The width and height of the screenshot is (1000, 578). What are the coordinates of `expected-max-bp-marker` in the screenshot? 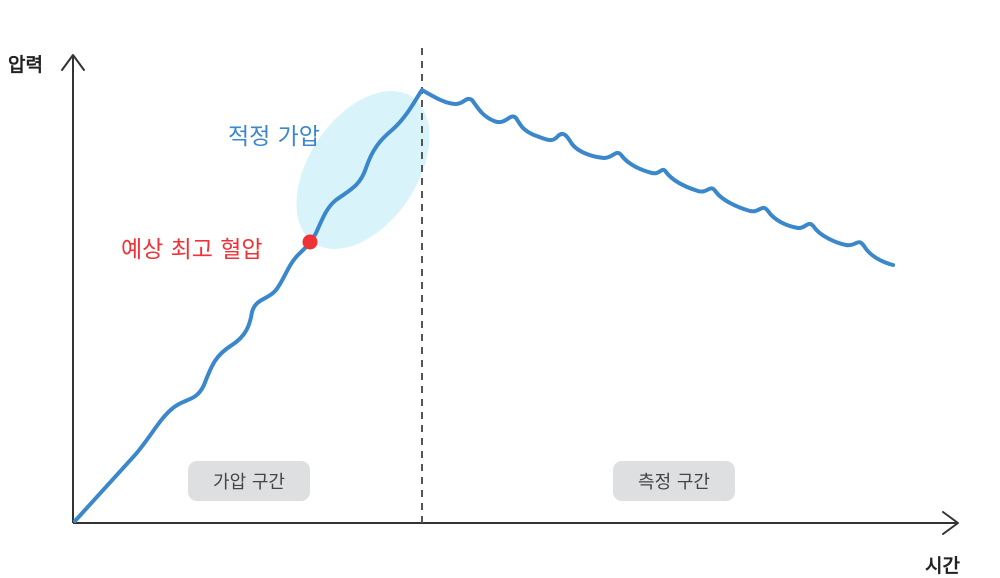 It's located at (310, 242).